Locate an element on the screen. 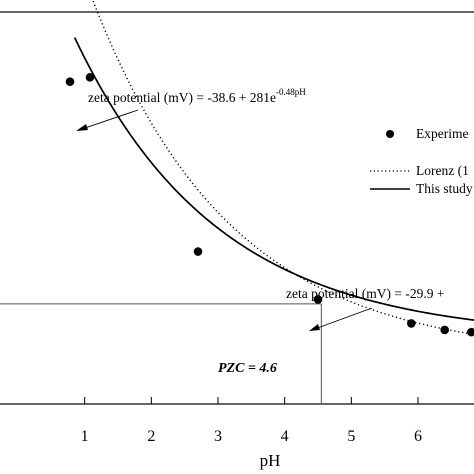  x-tick-label: 2 is located at coordinates (151, 436).